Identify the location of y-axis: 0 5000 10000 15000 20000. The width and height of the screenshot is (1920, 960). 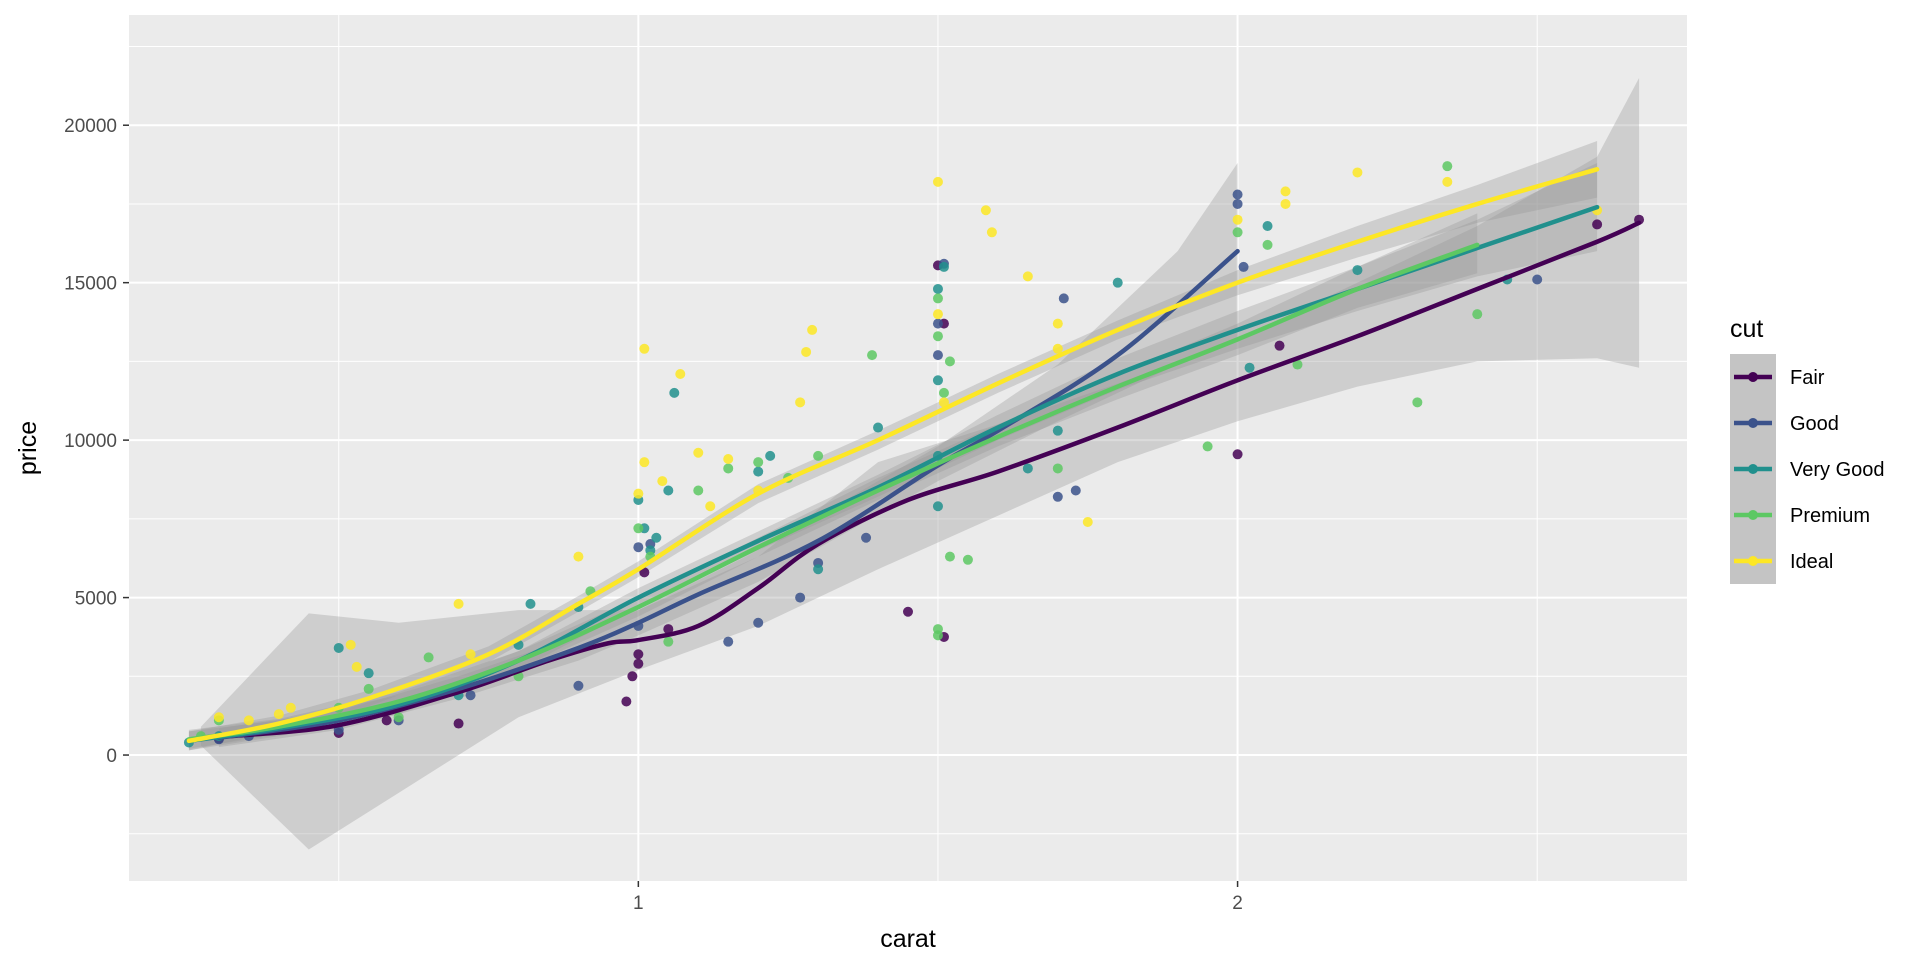
(96, 441).